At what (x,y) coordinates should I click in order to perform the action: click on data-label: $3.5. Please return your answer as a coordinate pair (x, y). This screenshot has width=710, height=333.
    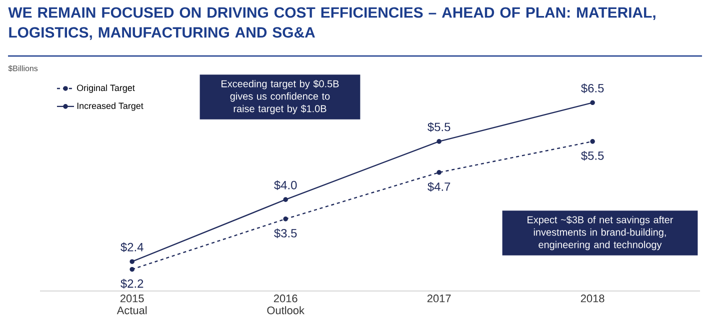
    Looking at the image, I should click on (285, 233).